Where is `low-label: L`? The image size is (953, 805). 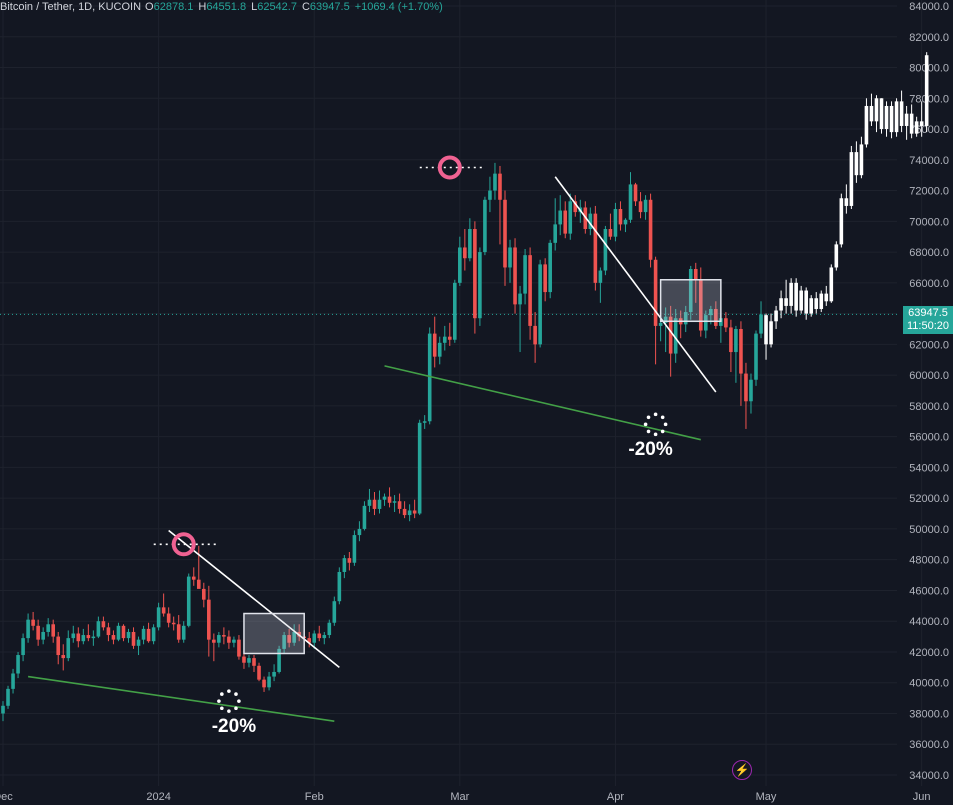
low-label: L is located at coordinates (254, 7).